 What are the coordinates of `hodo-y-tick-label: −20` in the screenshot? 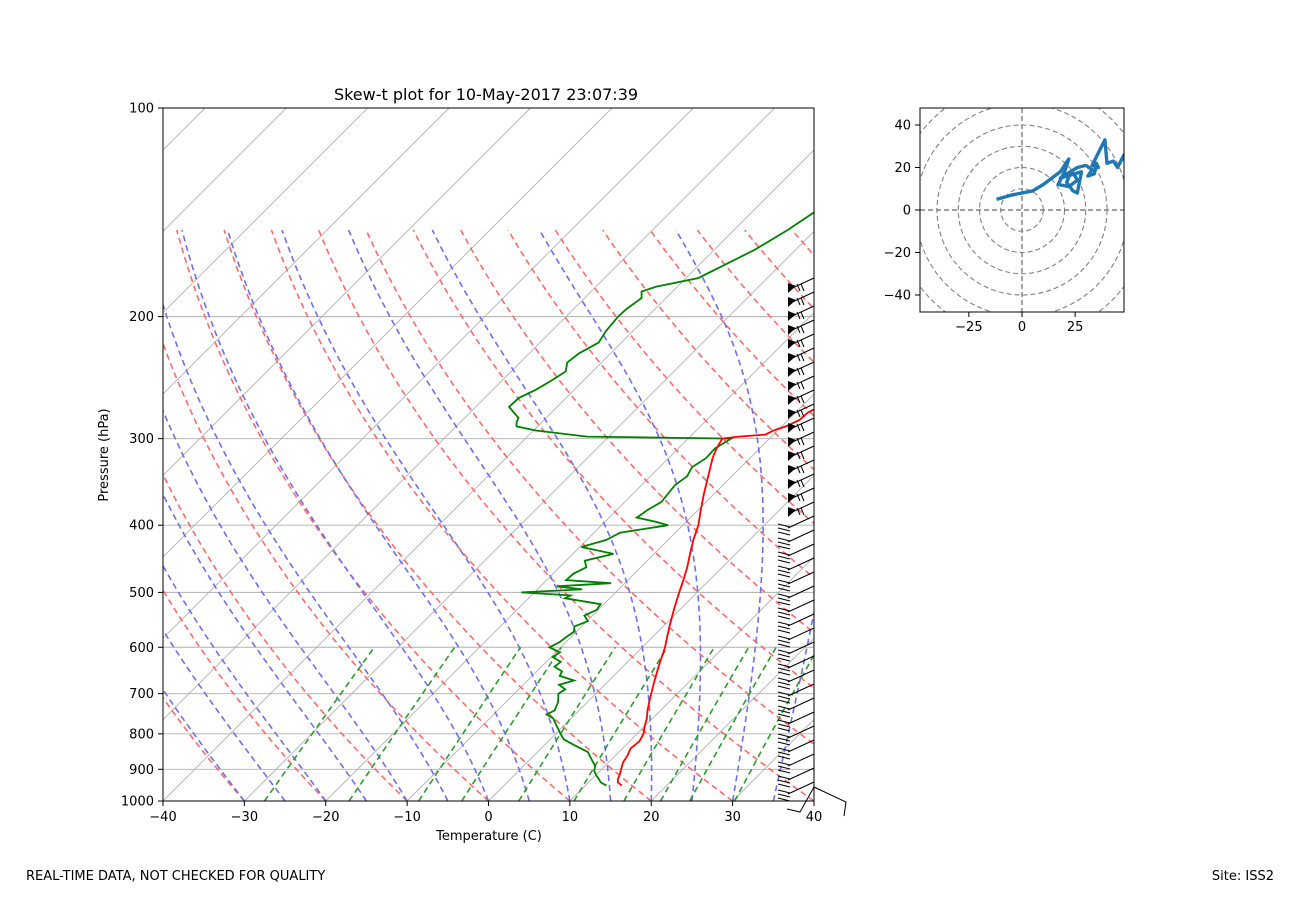 It's located at (897, 253).